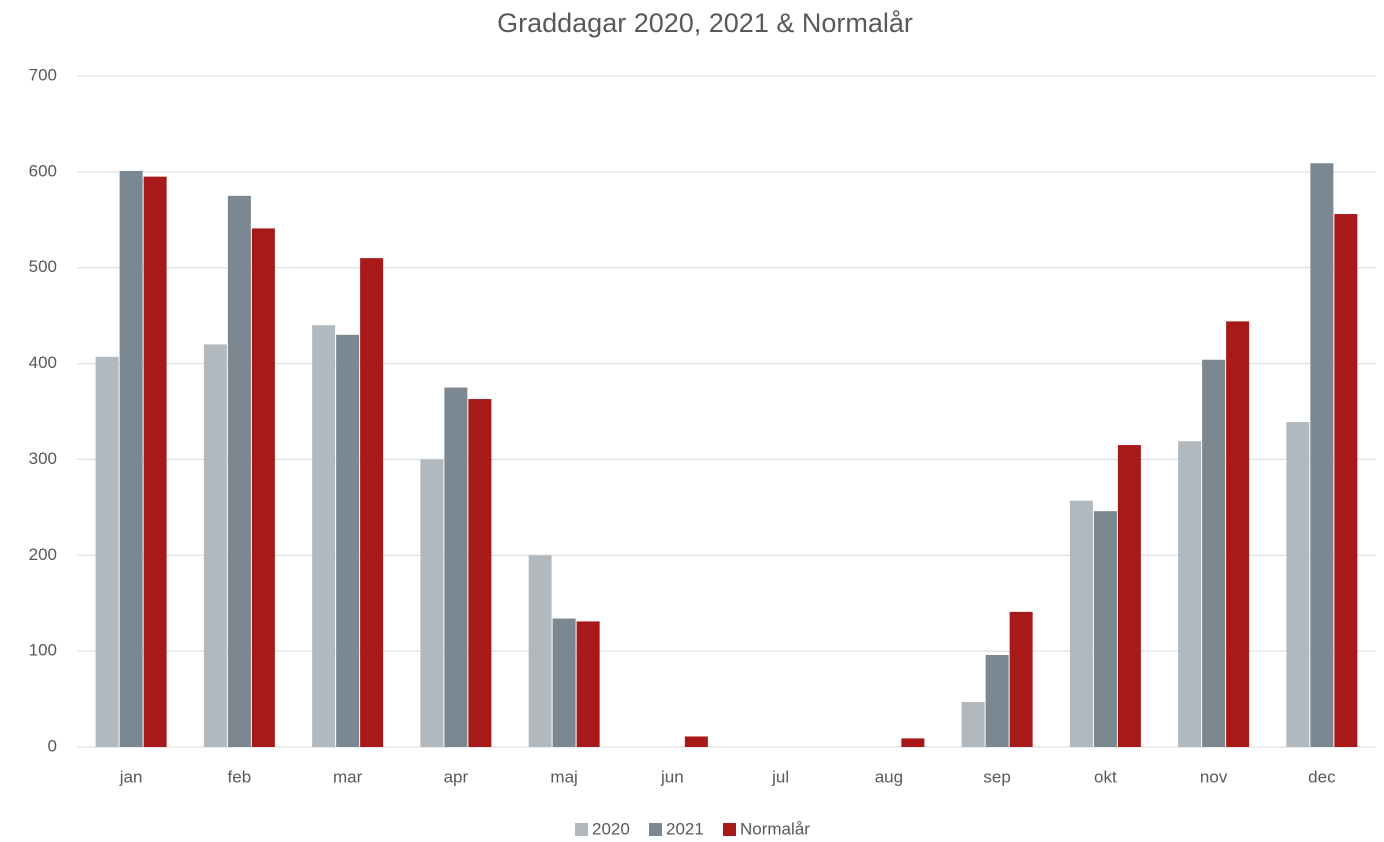  What do you see at coordinates (672, 776) in the screenshot?
I see `x-tick-label: jun` at bounding box center [672, 776].